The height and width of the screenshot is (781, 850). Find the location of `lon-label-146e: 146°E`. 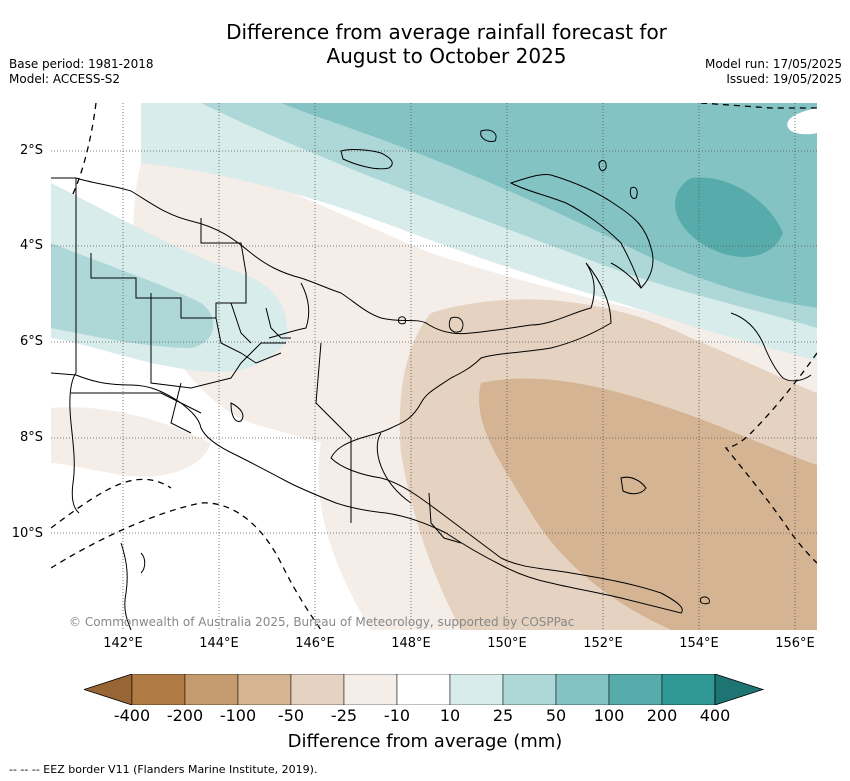

lon-label-146e: 146°E is located at coordinates (315, 643).